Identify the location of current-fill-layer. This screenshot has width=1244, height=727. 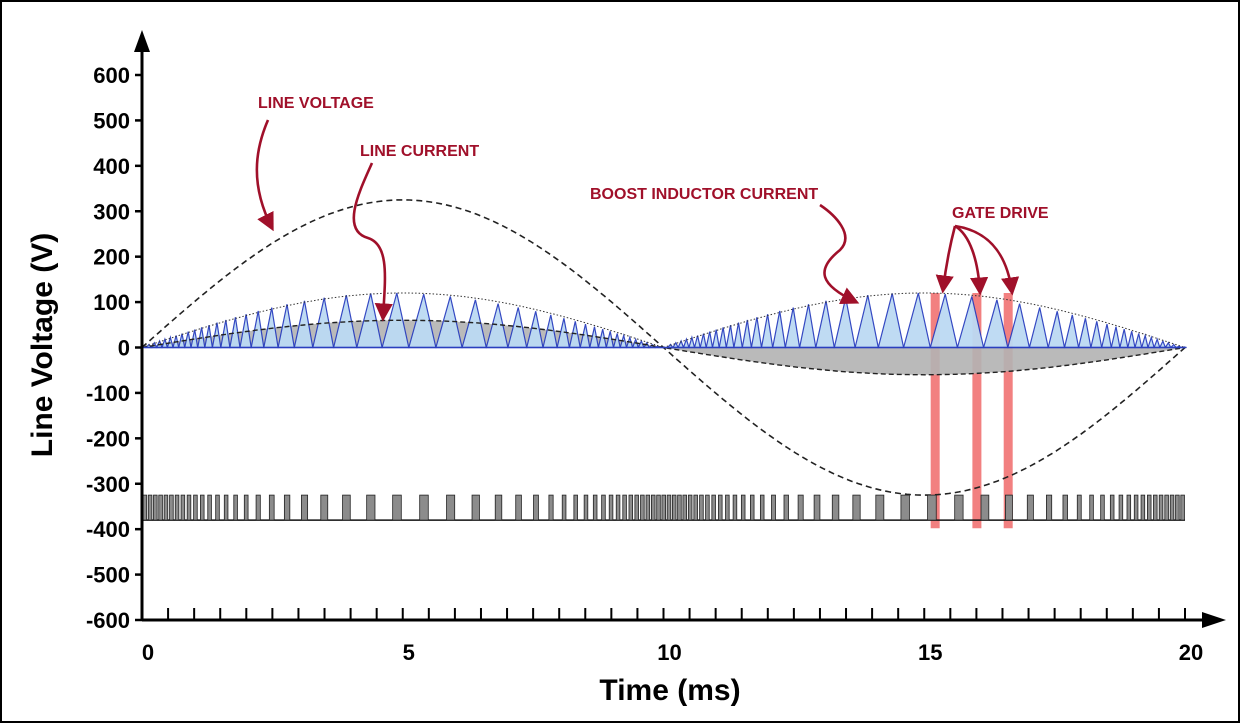
(664, 333).